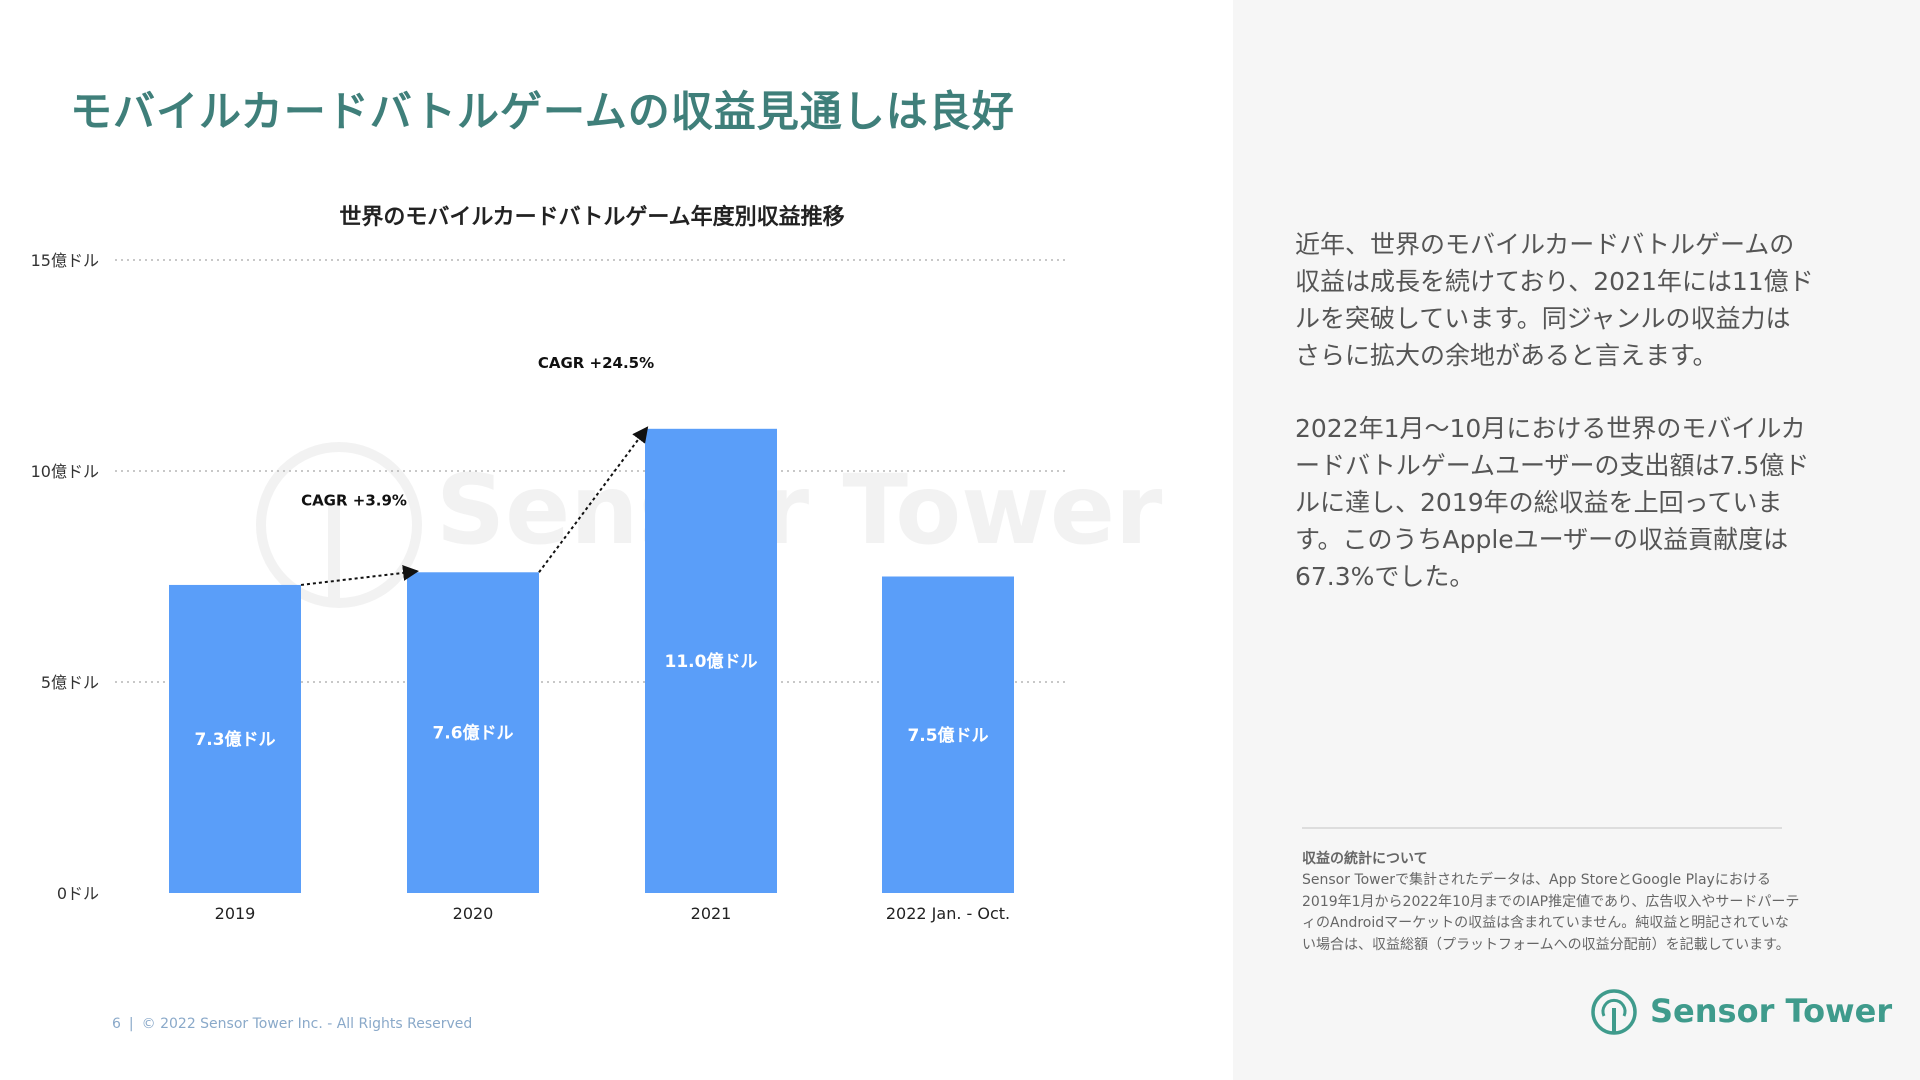  What do you see at coordinates (65, 471) in the screenshot?
I see `y-tick-label: 10億ドル` at bounding box center [65, 471].